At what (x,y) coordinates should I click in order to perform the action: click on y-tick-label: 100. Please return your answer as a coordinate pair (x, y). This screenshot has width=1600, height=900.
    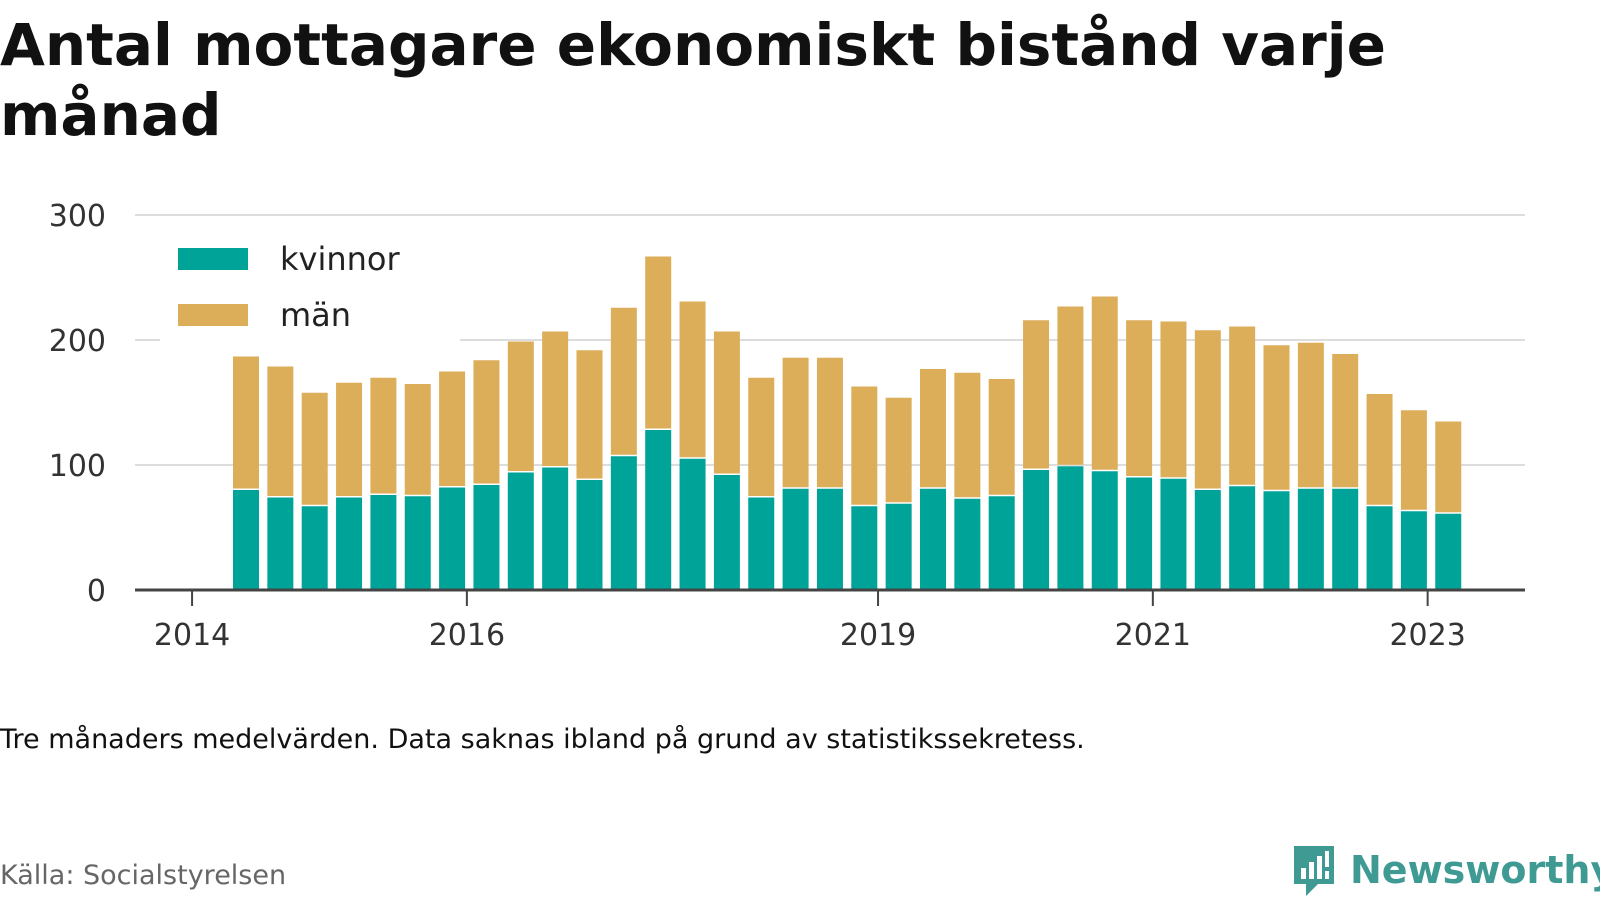
    Looking at the image, I should click on (77, 466).